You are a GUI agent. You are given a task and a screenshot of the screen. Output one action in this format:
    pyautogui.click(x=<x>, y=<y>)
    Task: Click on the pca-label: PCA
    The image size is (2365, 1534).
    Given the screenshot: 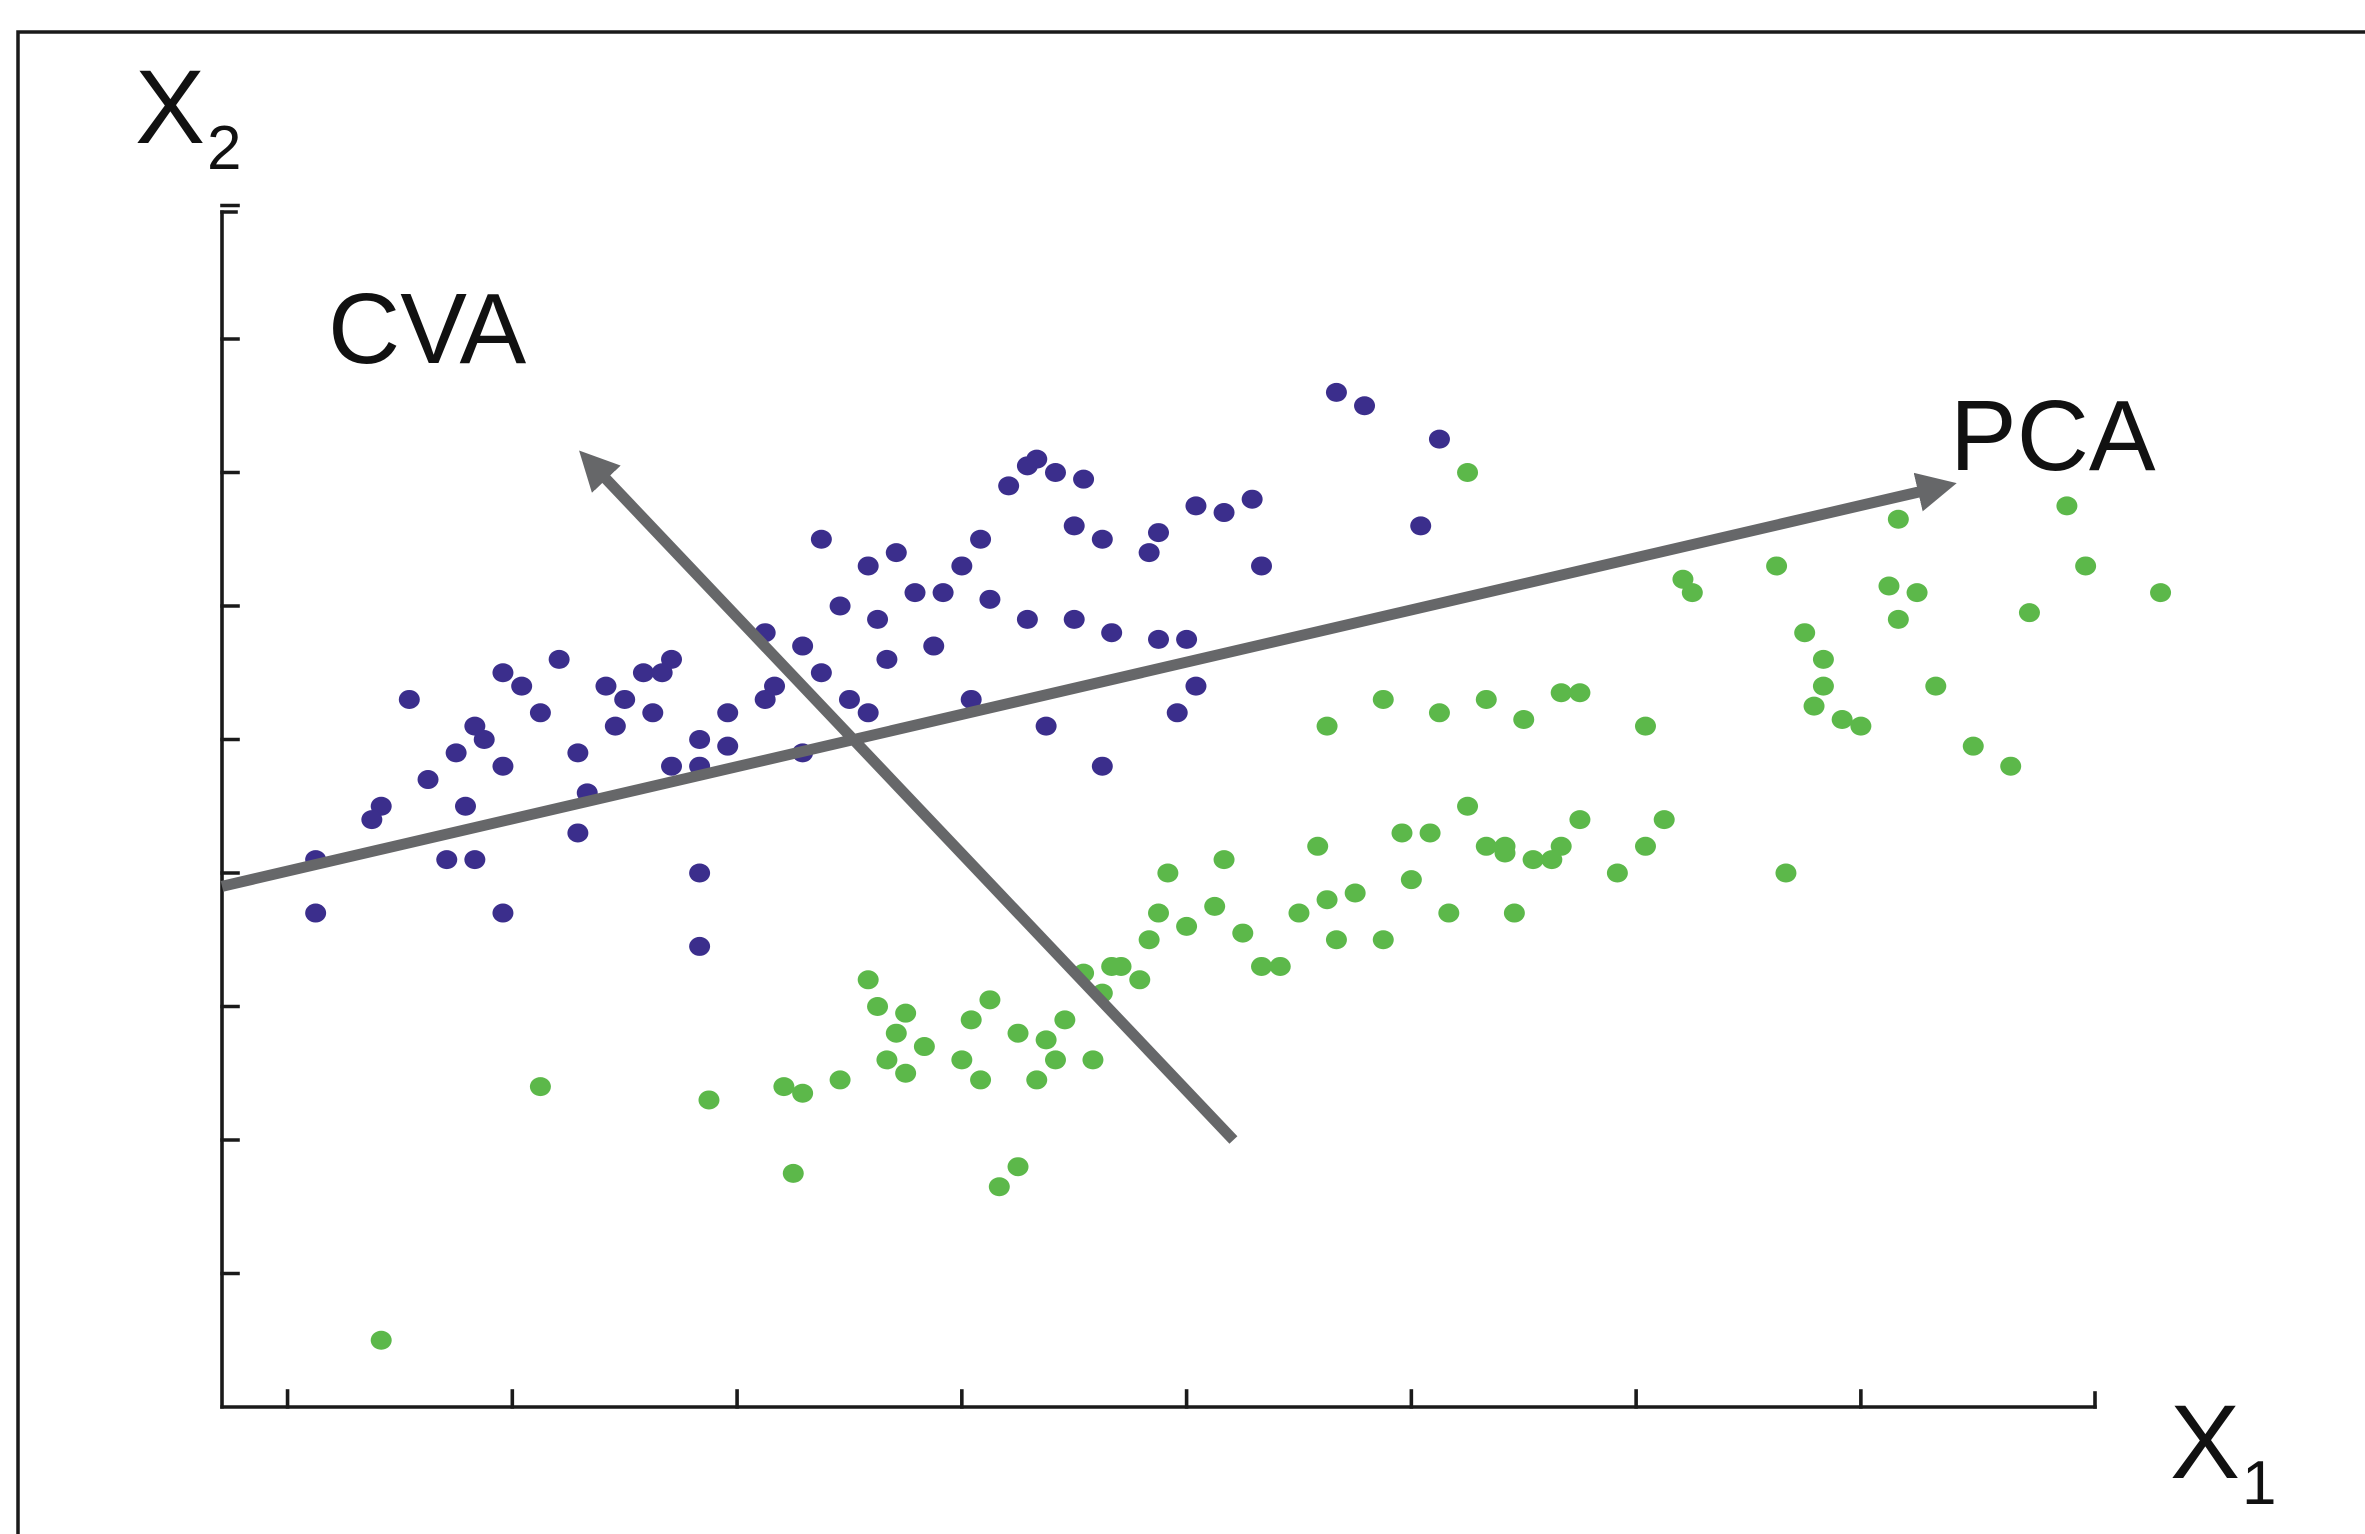 What is the action you would take?
    pyautogui.click(x=2053, y=436)
    